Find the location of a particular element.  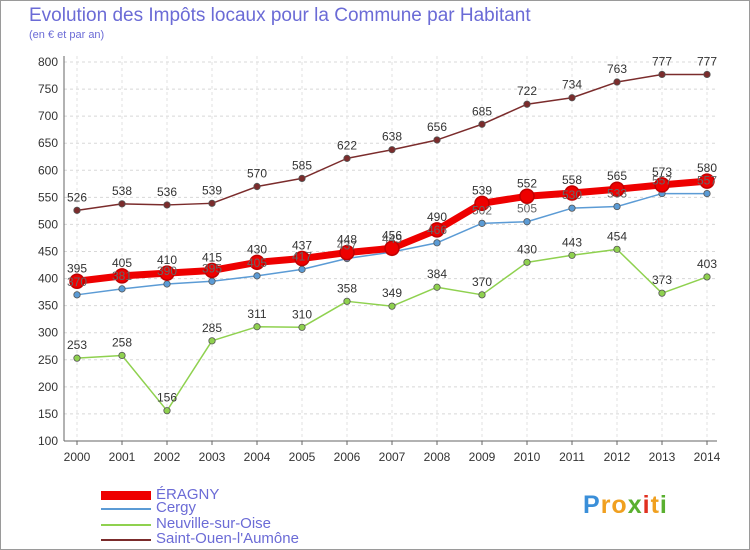

y-tick-label: 550 is located at coordinates (48, 197).